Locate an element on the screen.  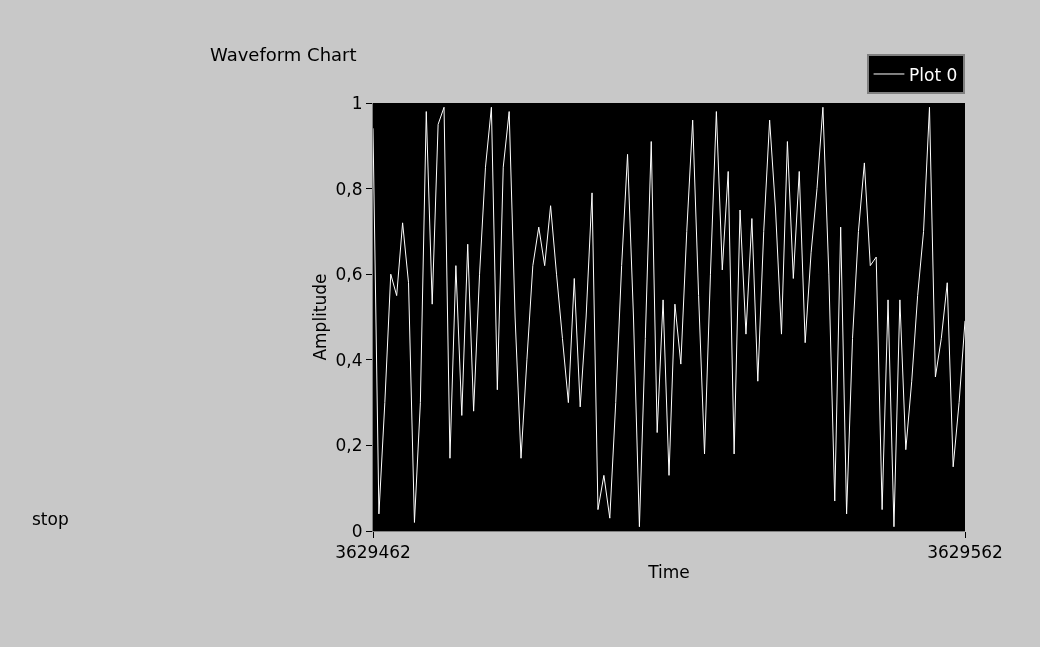
text: stop is located at coordinates (50, 519).